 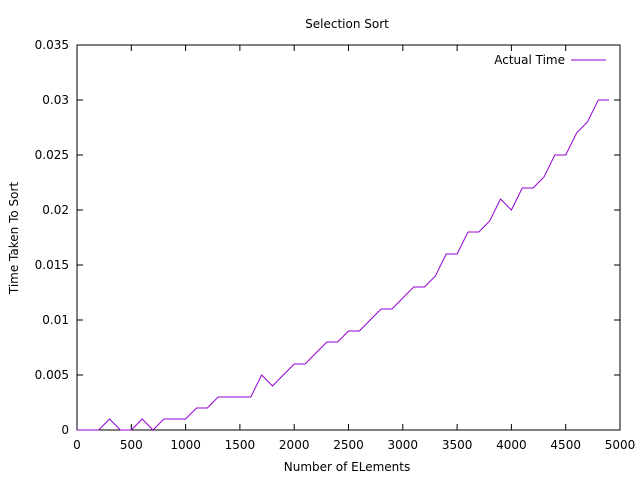 What do you see at coordinates (348, 445) in the screenshot?
I see `x-tick-label: 2500` at bounding box center [348, 445].